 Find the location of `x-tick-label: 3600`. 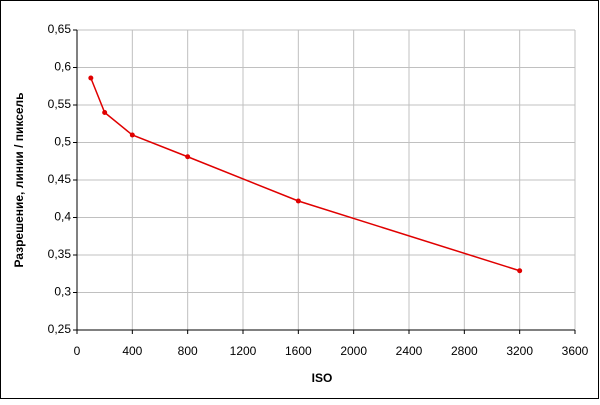

x-tick-label: 3600 is located at coordinates (575, 351).